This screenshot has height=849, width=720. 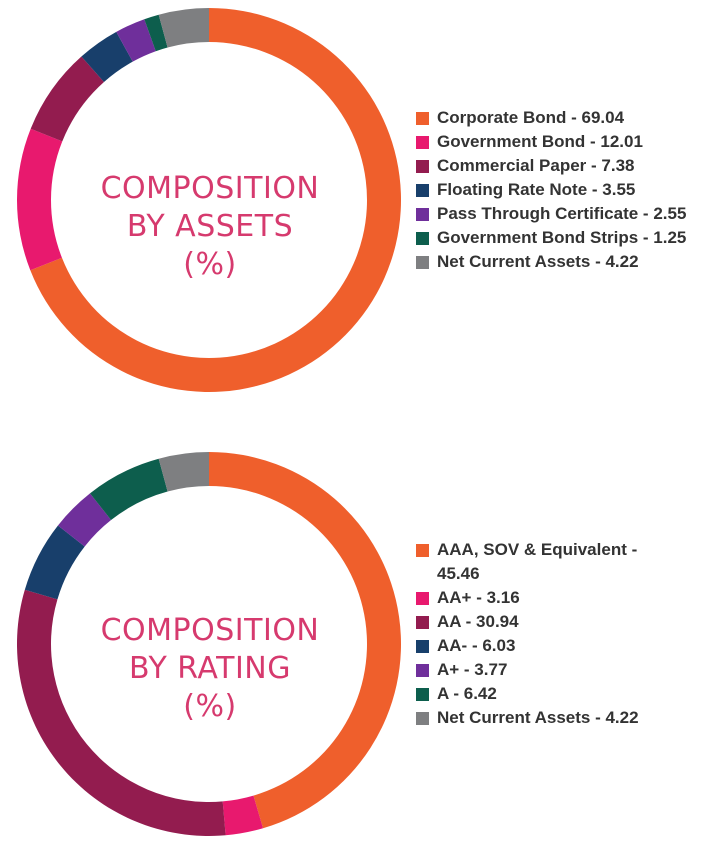 I want to click on assets-slice-net-current-assets, so click(x=183, y=28).